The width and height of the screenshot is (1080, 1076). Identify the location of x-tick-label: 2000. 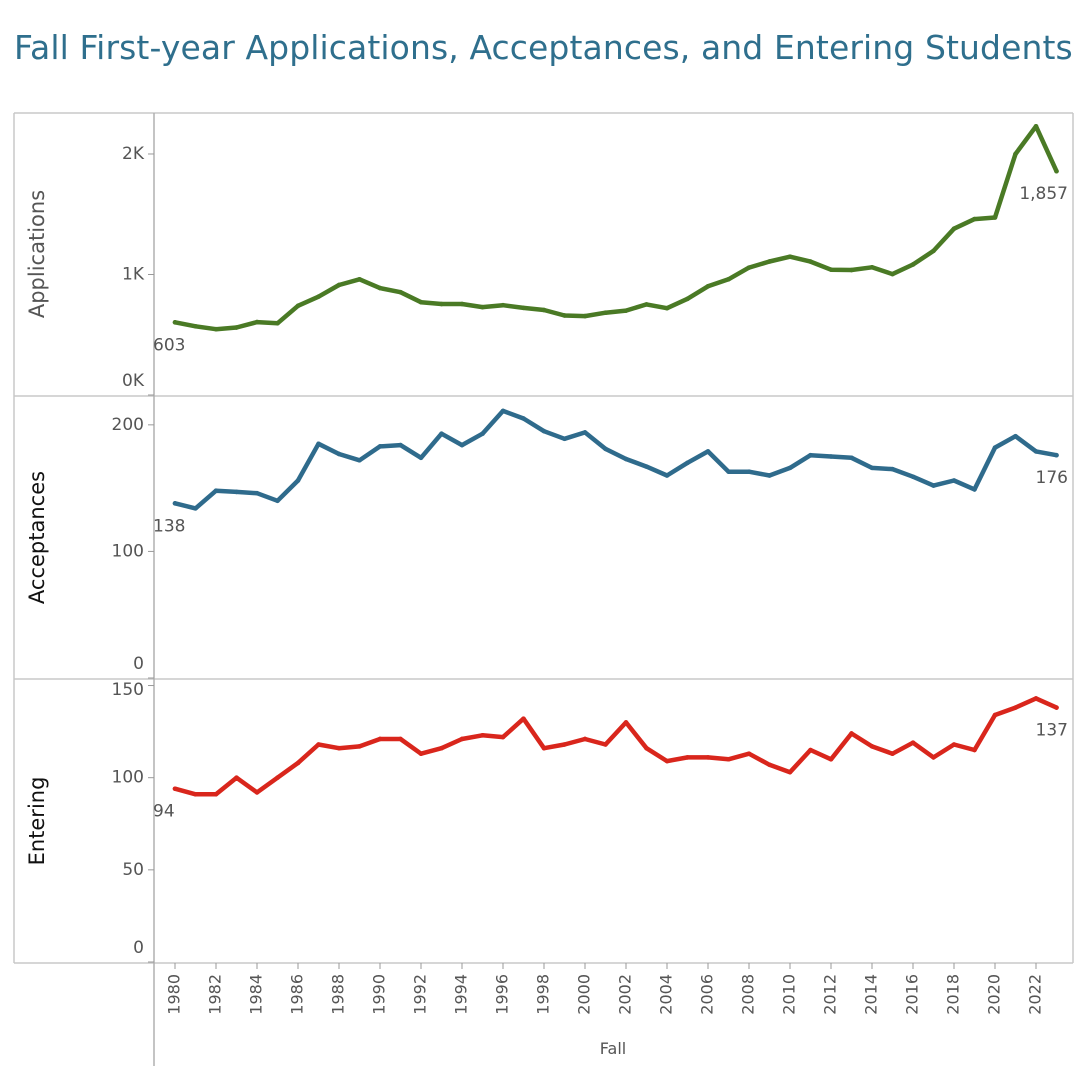
(584, 994).